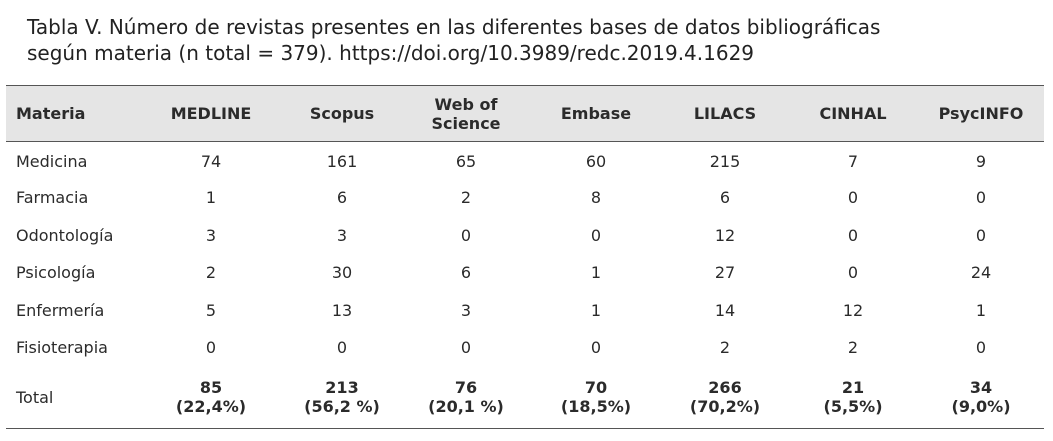 Image resolution: width=1053 pixels, height=441 pixels. Describe the element at coordinates (596, 113) in the screenshot. I see `header-embase: Embase` at that location.